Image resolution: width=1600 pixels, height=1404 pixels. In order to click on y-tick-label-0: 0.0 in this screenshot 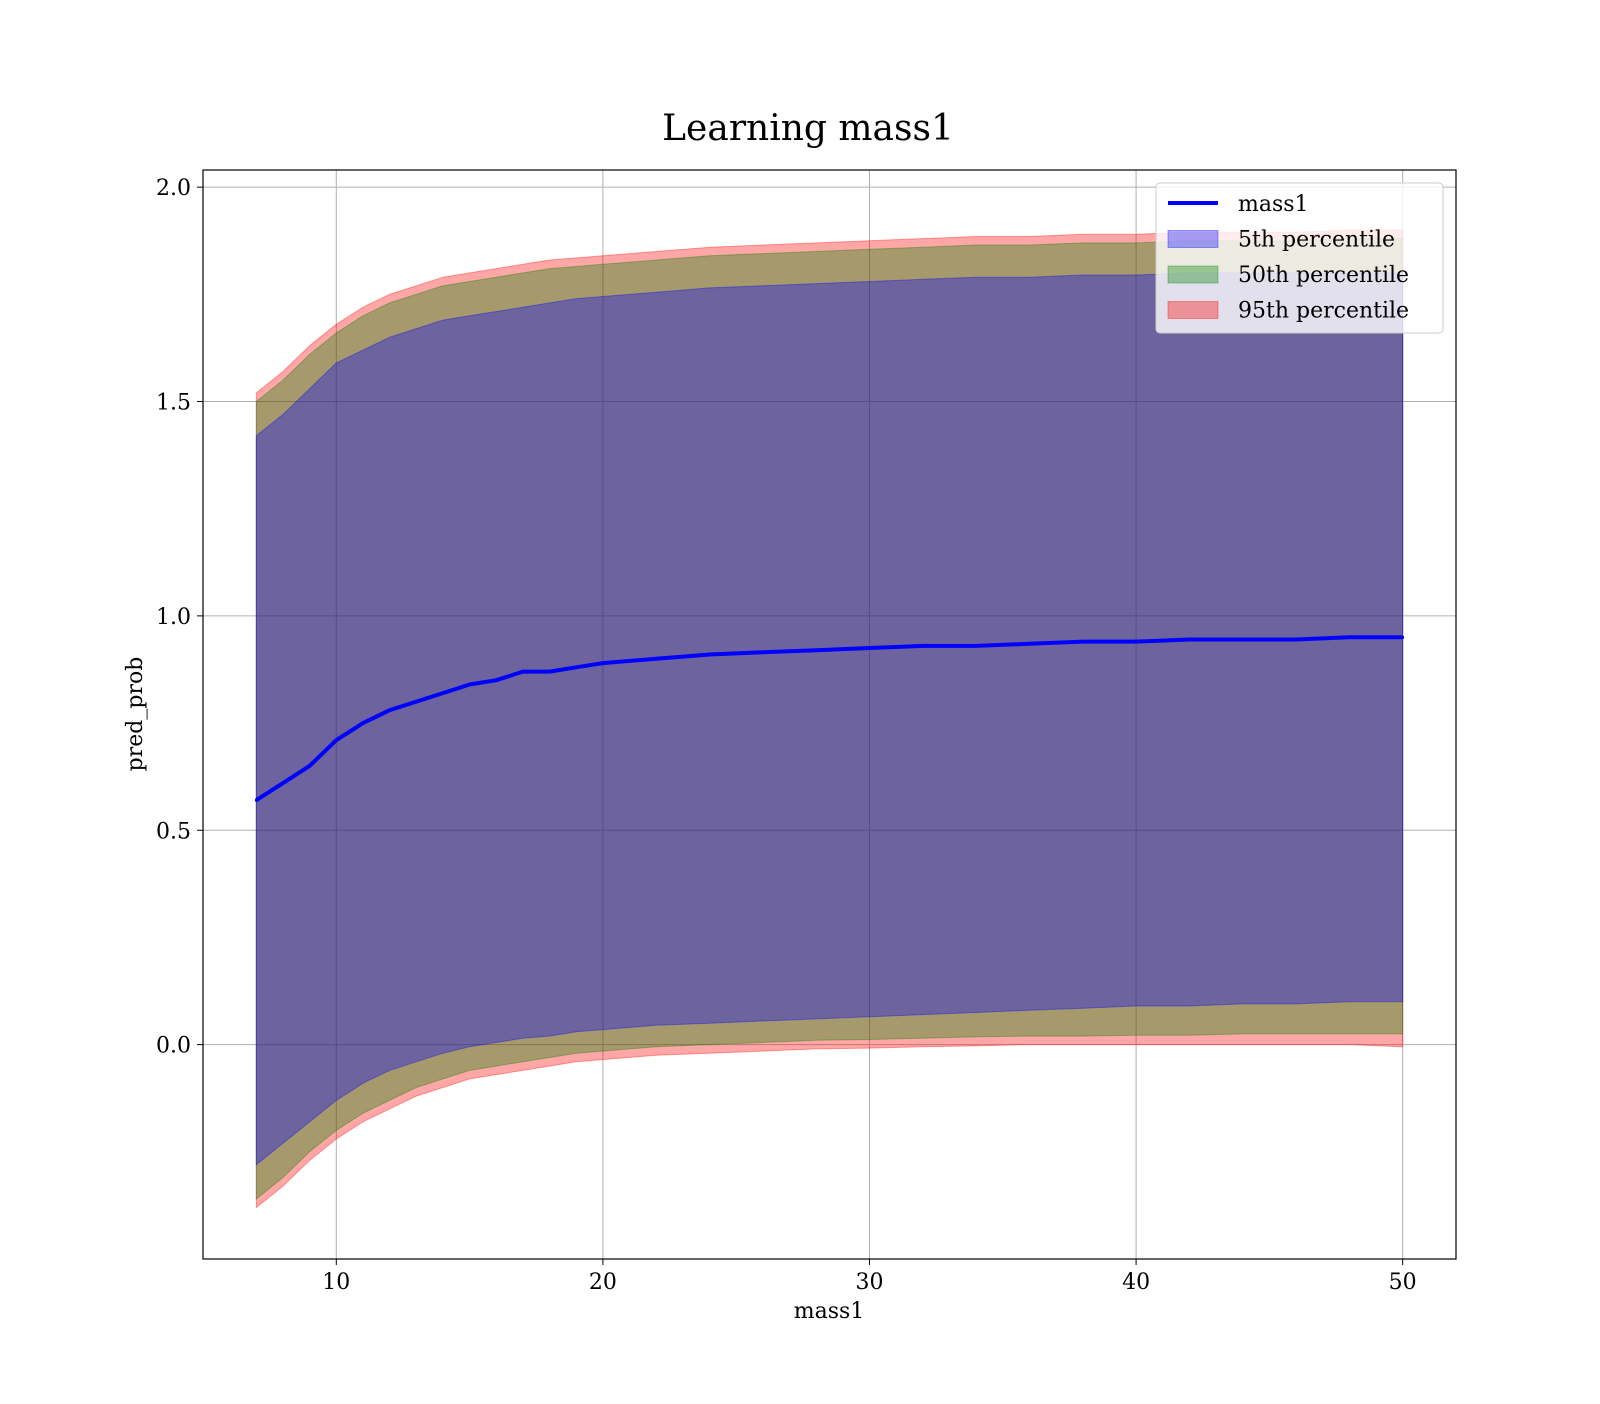, I will do `click(173, 1046)`.